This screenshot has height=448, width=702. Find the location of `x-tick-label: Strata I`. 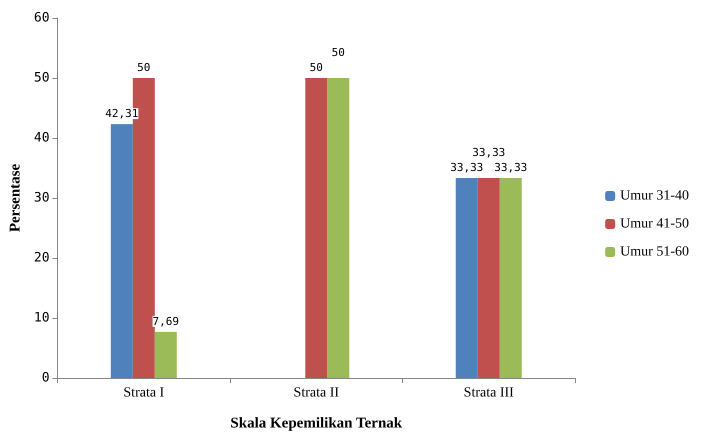

x-tick-label: Strata I is located at coordinates (144, 393).